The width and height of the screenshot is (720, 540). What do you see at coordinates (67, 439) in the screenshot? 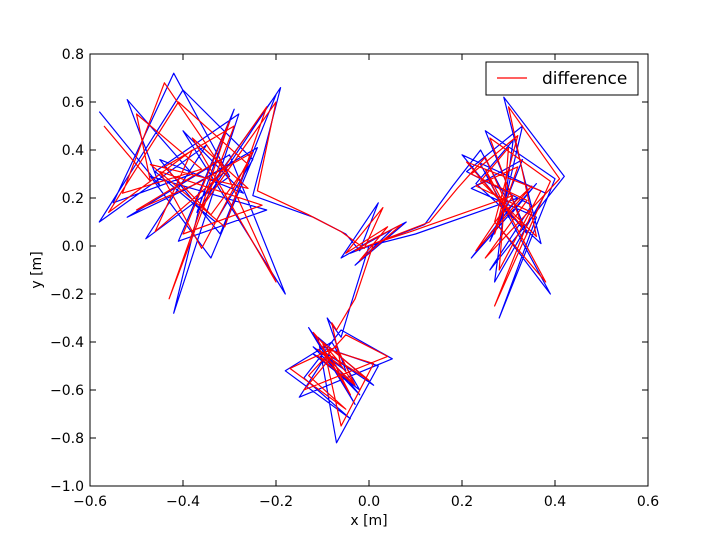
I see `y-tick-label: −0.8` at bounding box center [67, 439].